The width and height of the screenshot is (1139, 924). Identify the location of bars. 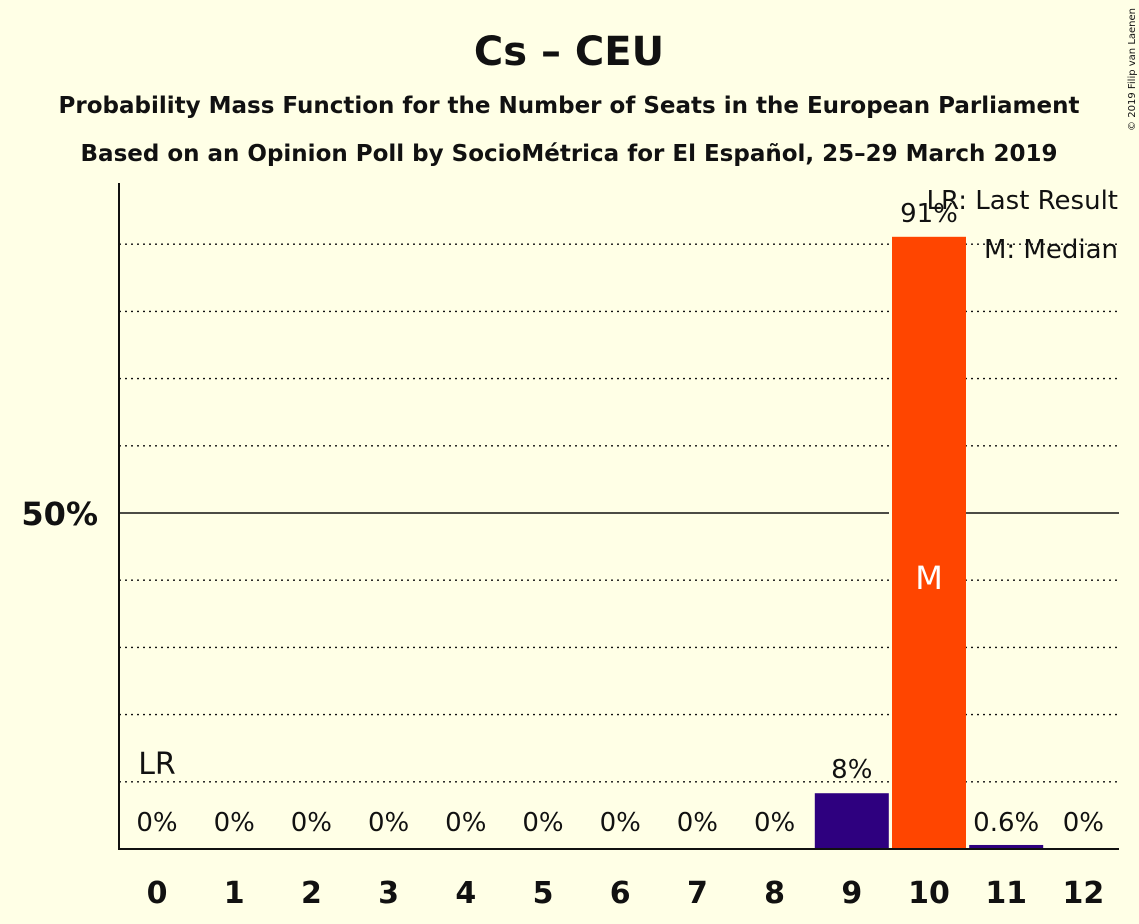
(929, 543).